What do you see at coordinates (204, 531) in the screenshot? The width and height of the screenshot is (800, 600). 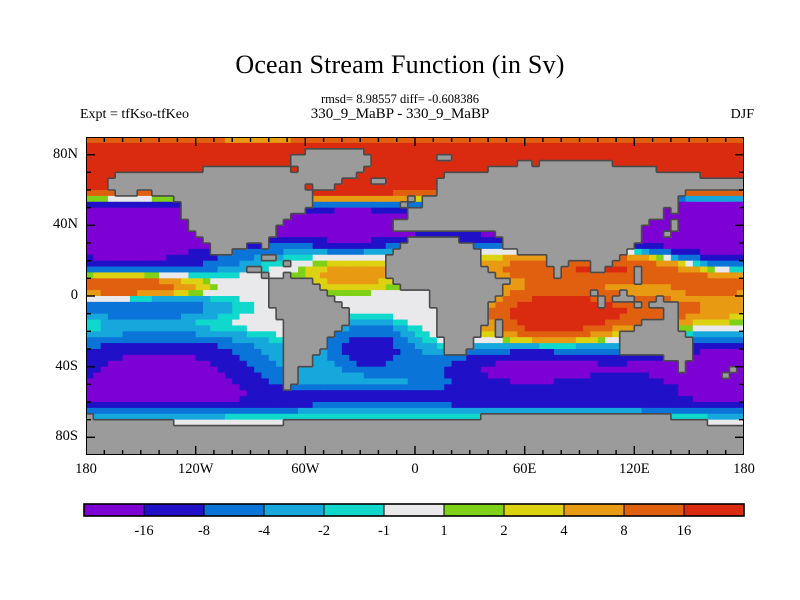 I see `colorbar-tick-label: -8` at bounding box center [204, 531].